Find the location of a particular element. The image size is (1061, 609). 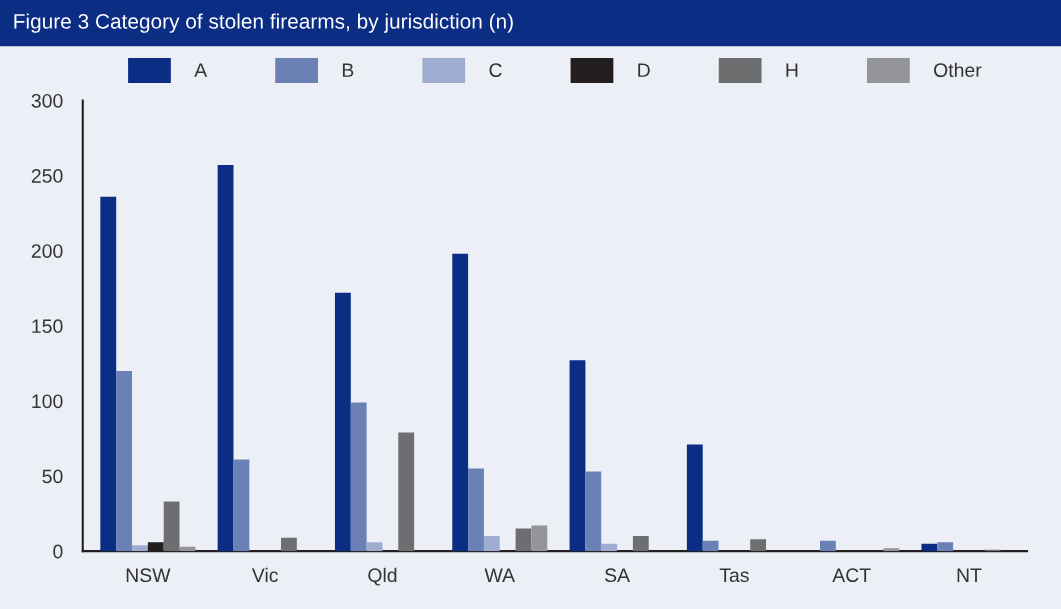

y-tick-label: 100 is located at coordinates (47, 401).